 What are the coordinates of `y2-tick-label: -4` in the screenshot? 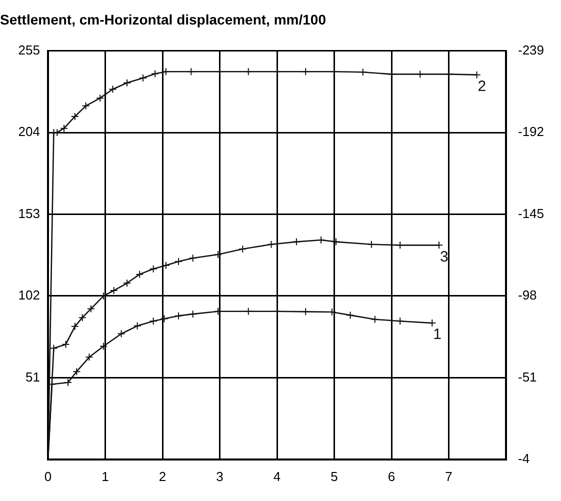 It's located at (524, 458).